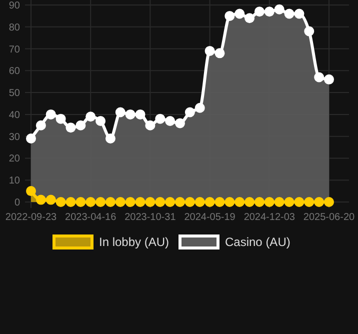 This screenshot has height=334, width=358. I want to click on legend-label: In lobby (AU), so click(134, 242).